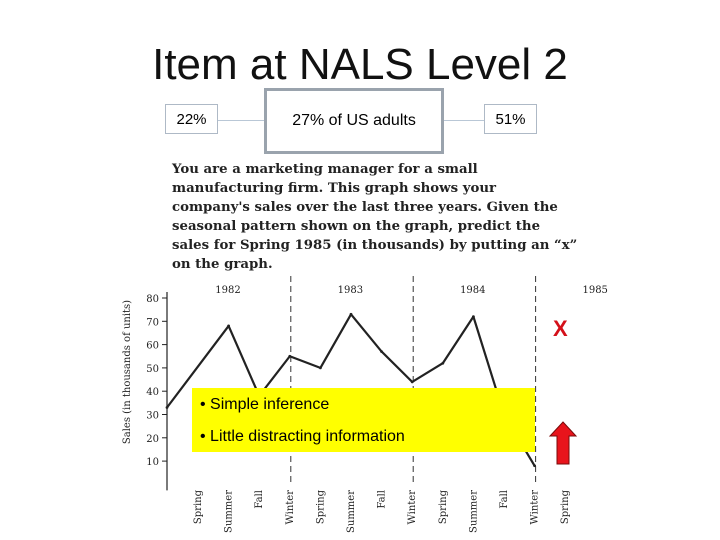  What do you see at coordinates (152, 322) in the screenshot?
I see `y-tick-label: 70` at bounding box center [152, 322].